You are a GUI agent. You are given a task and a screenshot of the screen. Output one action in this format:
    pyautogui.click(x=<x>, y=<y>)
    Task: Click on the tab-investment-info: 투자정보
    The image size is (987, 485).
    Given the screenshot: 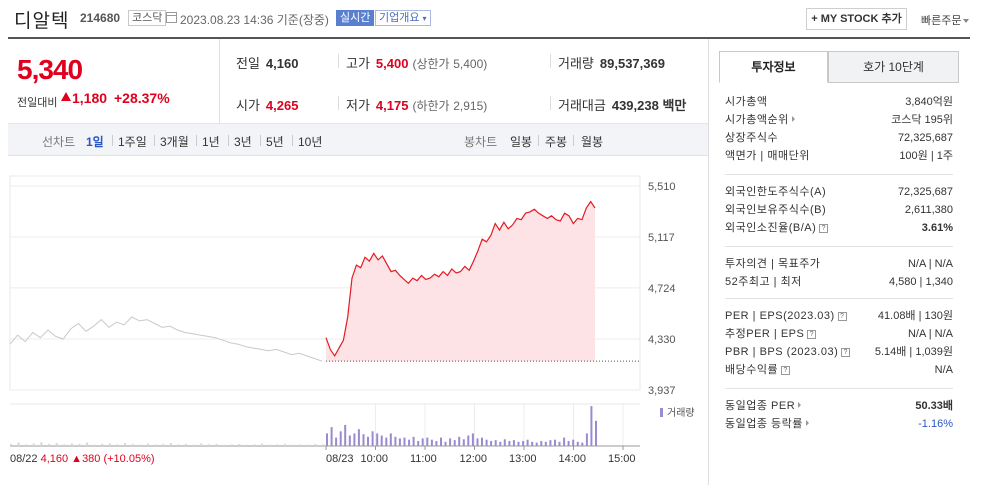 What is the action you would take?
    pyautogui.click(x=773, y=67)
    